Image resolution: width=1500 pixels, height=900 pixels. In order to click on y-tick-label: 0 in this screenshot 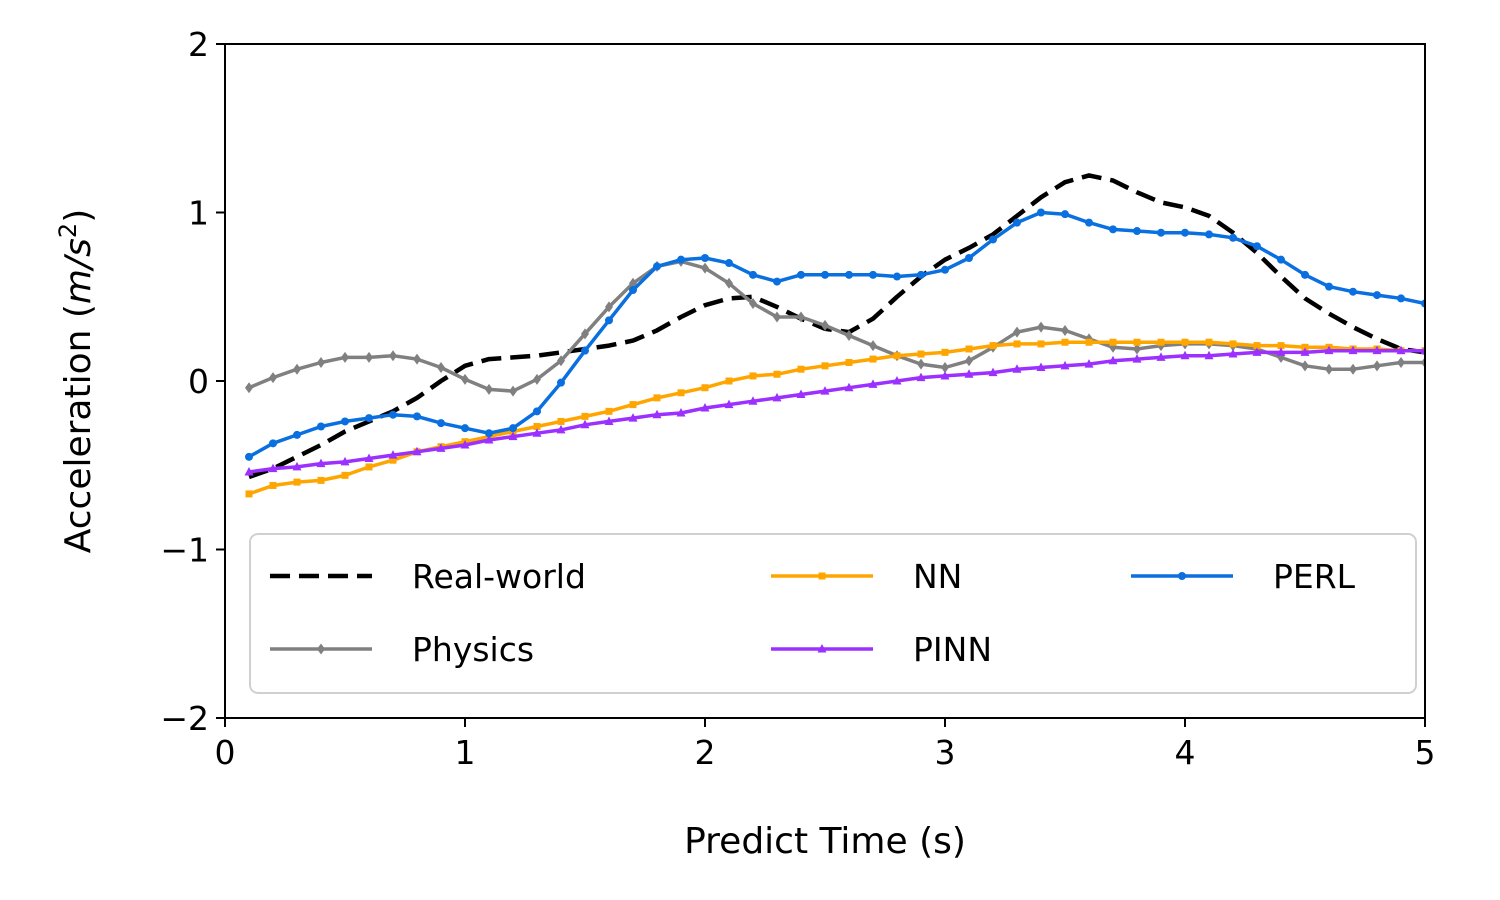, I will do `click(198, 381)`.